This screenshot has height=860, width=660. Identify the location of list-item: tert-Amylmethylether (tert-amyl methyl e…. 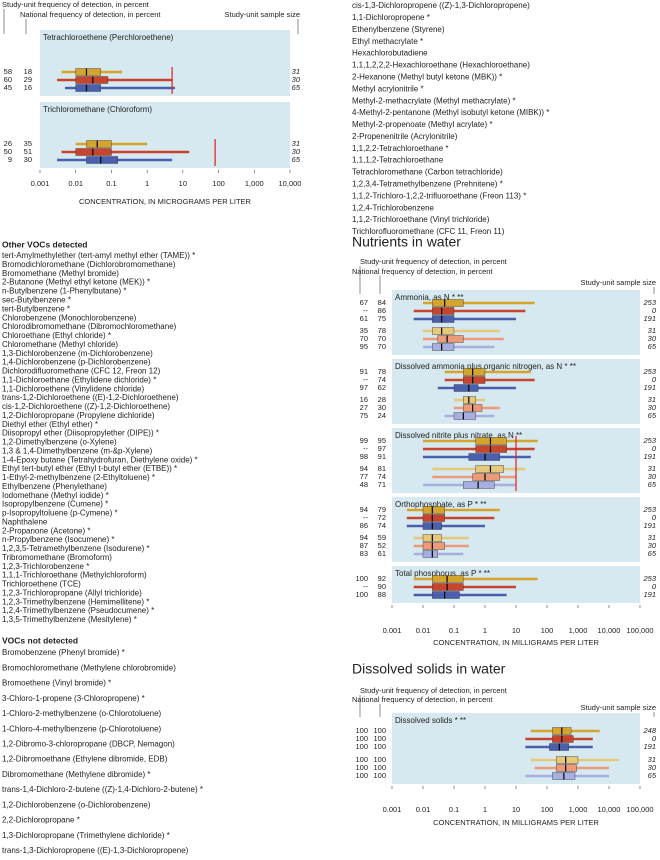
(98, 255).